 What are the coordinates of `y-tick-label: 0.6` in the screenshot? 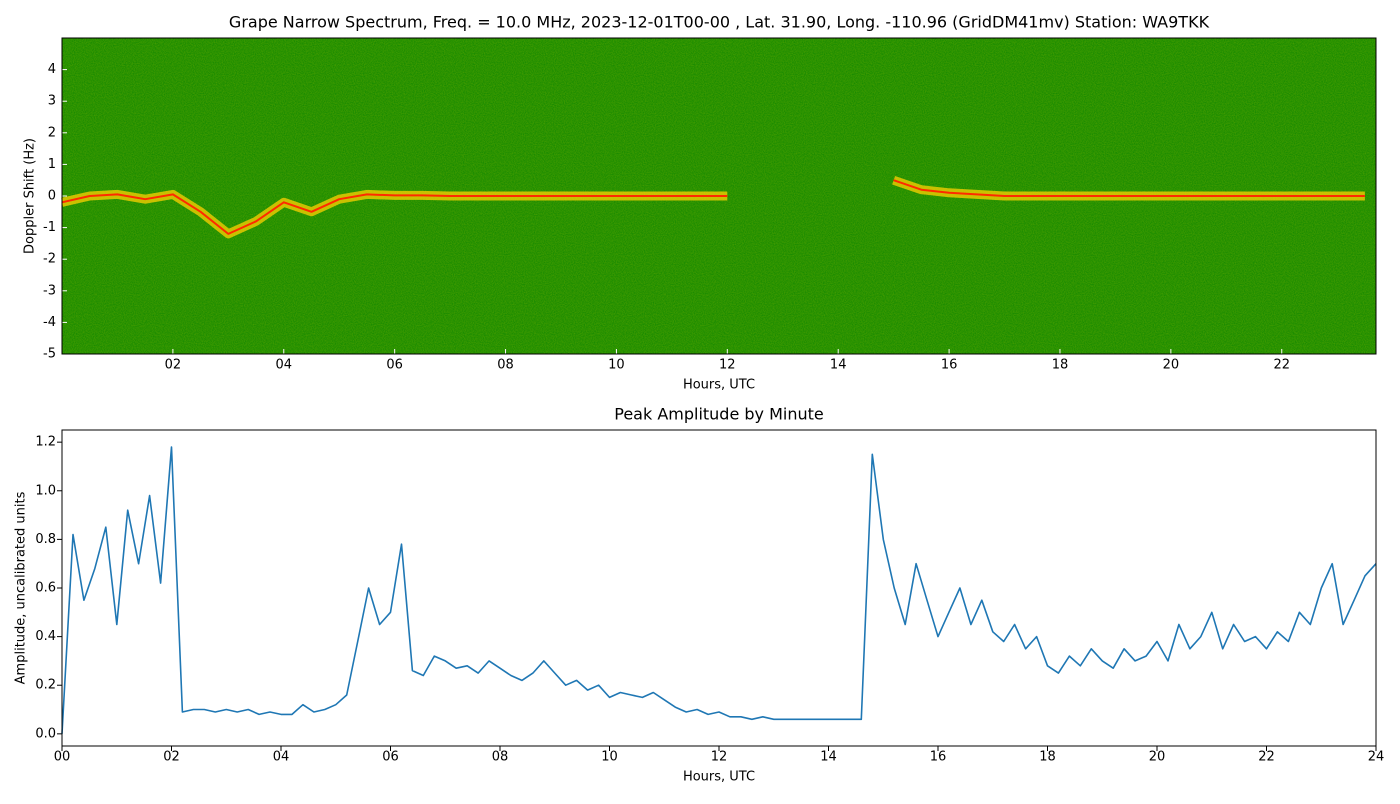 It's located at (45, 588).